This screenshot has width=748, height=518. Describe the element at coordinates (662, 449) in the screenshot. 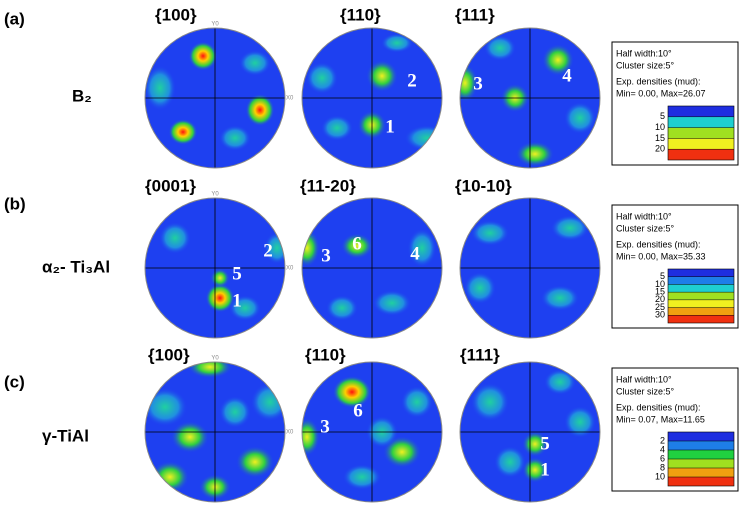

I see `legend-level: 4` at that location.